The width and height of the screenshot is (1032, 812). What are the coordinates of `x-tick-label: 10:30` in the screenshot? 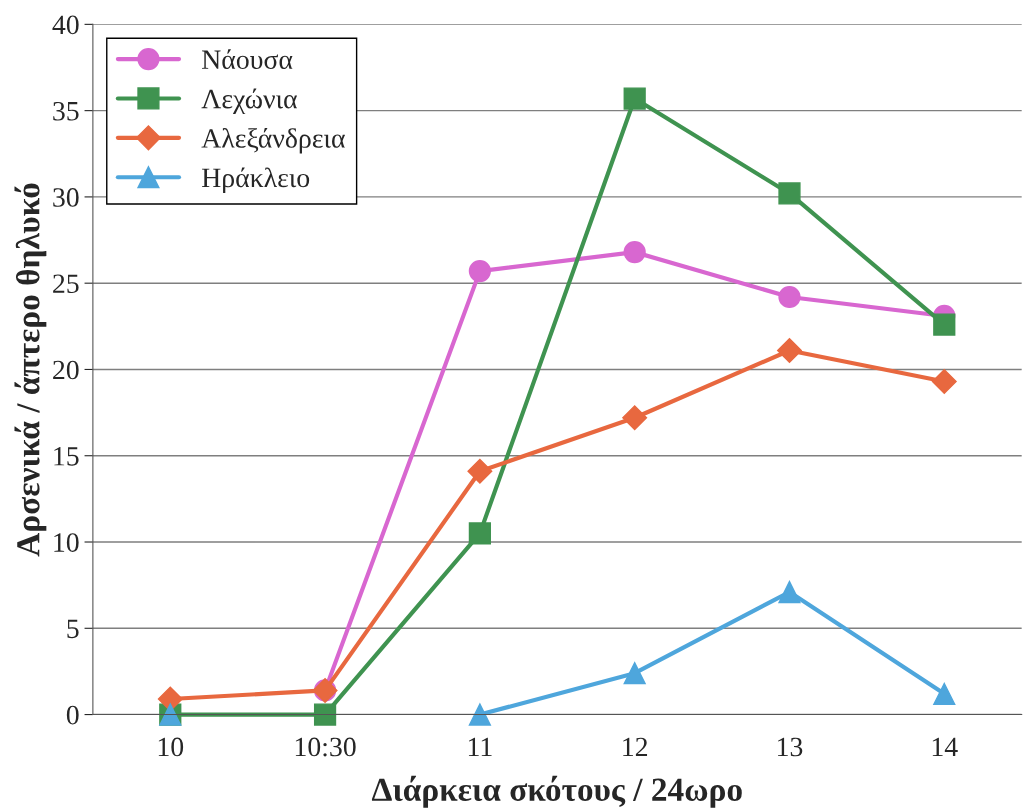 It's located at (325, 747).